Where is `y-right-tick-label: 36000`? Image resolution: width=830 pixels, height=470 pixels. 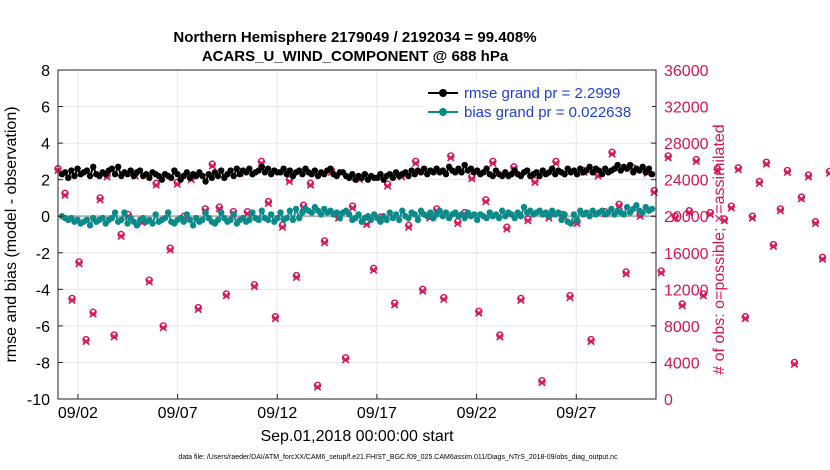
y-right-tick-label: 36000 is located at coordinates (686, 71).